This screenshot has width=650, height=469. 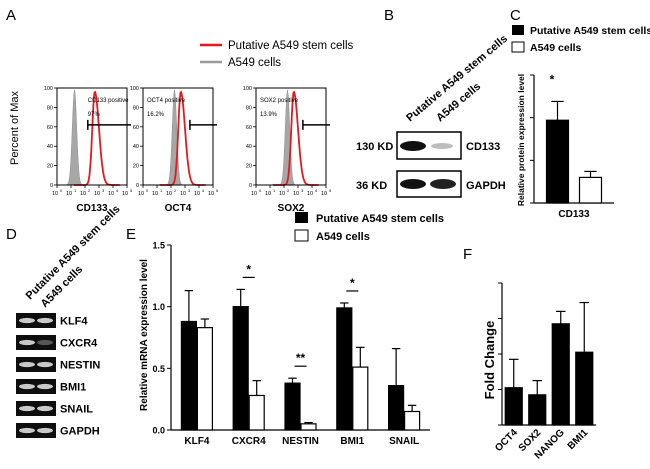 What do you see at coordinates (256, 412) in the screenshot?
I see `bar-cxcr4-a549` at bounding box center [256, 412].